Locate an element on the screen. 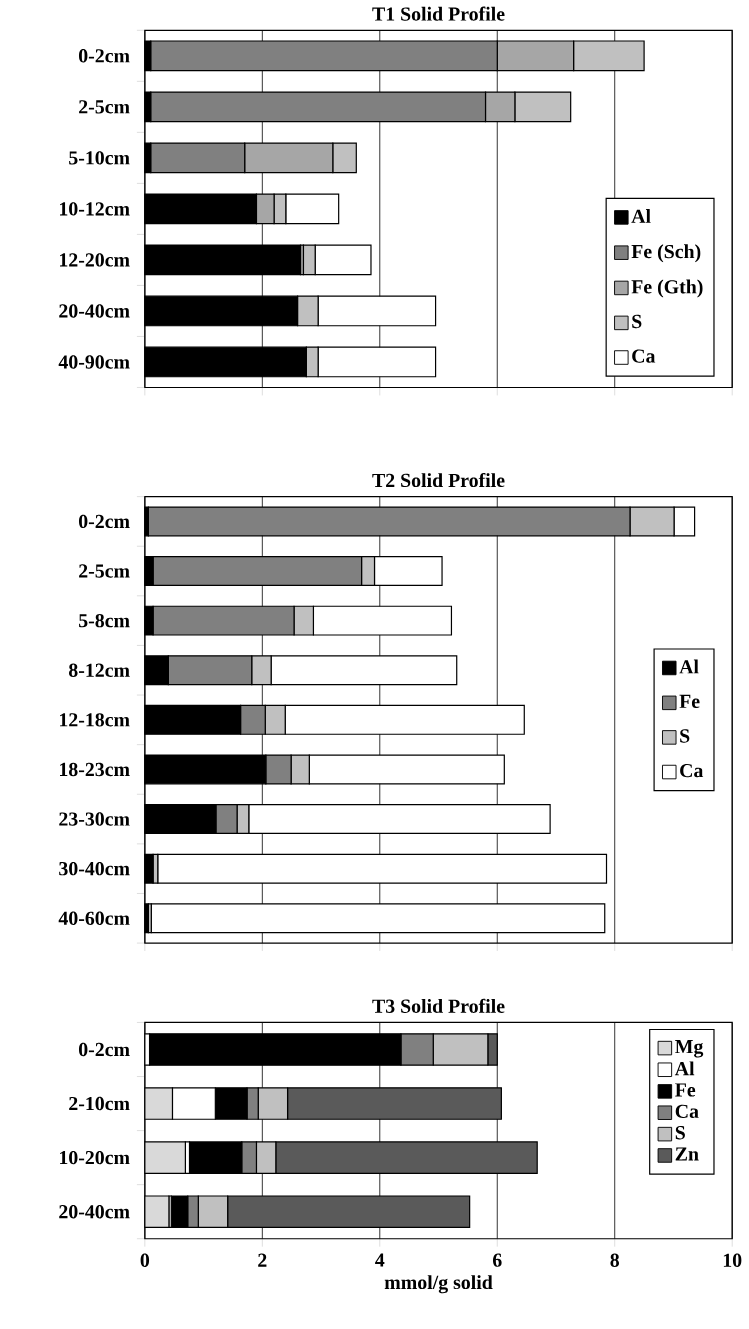  x-tick-label: 0 is located at coordinates (145, 1260).